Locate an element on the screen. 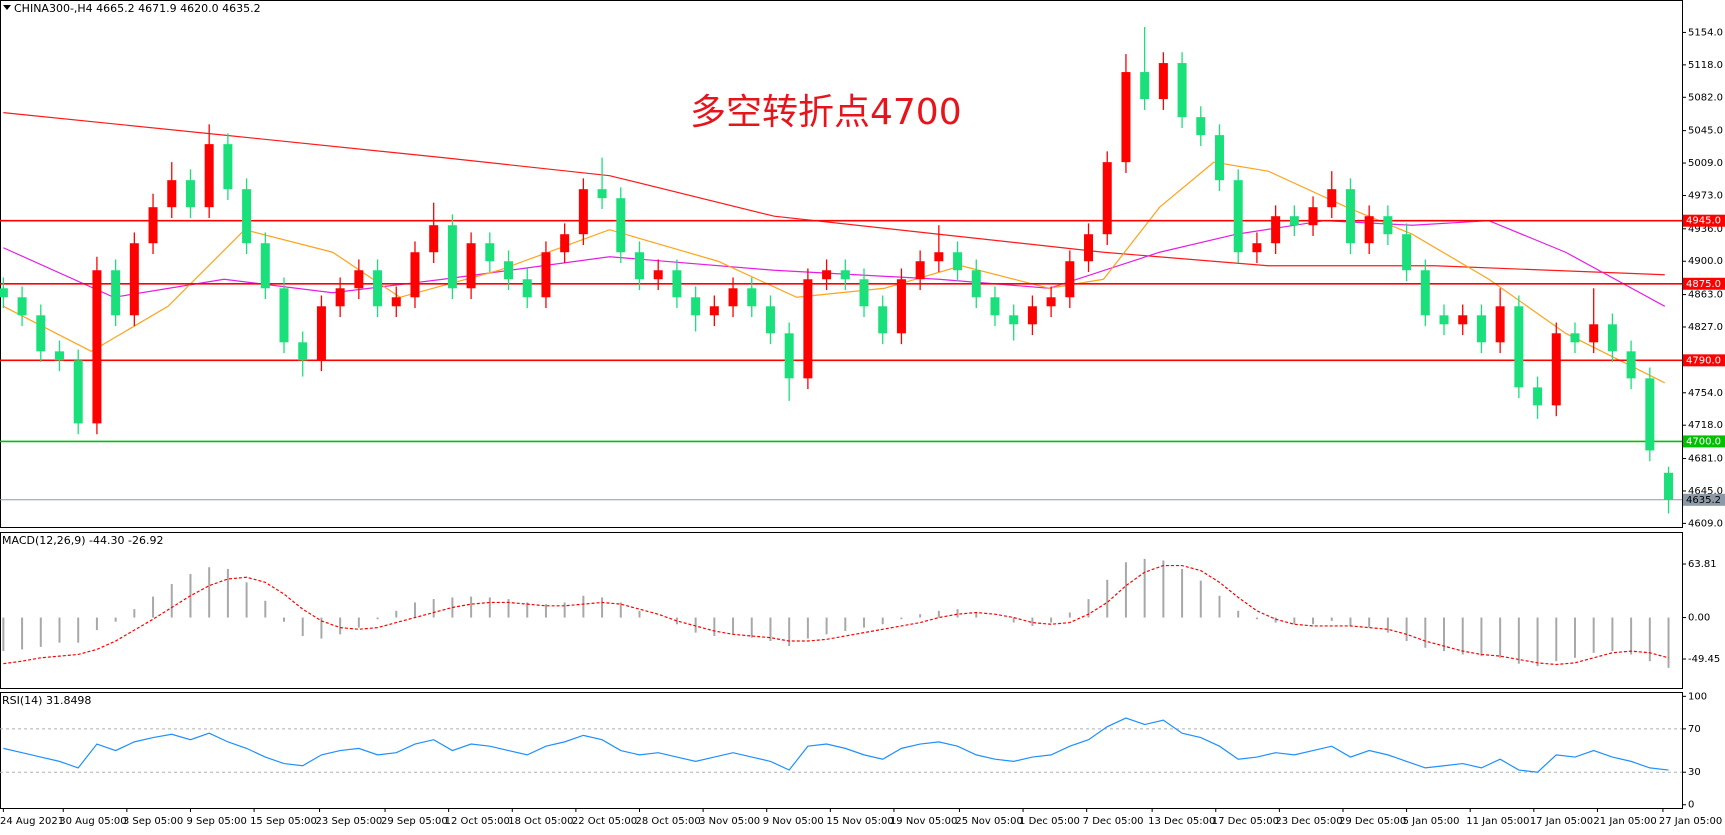  x-tick-label: 3 Sep 05:00 is located at coordinates (153, 821).